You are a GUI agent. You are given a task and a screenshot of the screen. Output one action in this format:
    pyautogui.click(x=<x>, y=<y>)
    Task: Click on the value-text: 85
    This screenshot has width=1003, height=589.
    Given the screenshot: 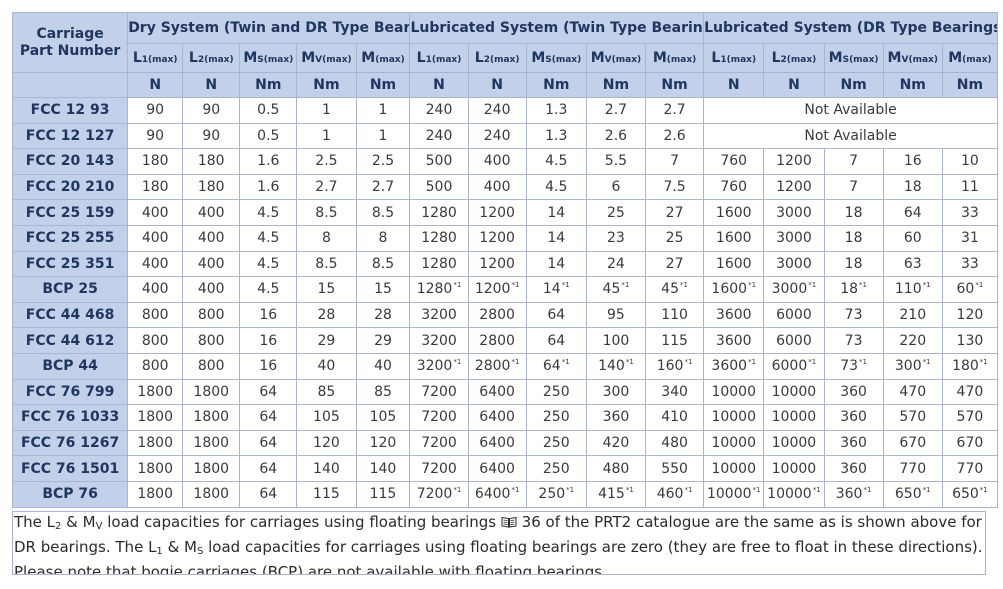 What is the action you would take?
    pyautogui.click(x=326, y=391)
    